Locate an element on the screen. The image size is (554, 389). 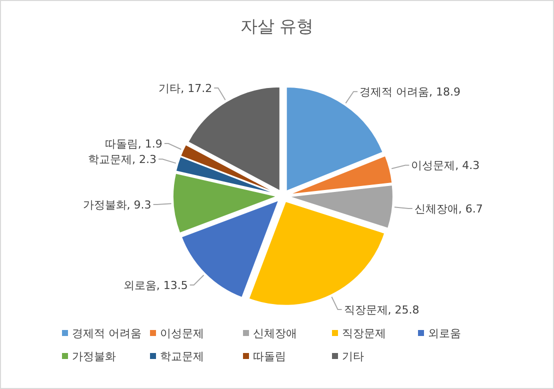
legend-label: 이성문제 is located at coordinates (182, 333).